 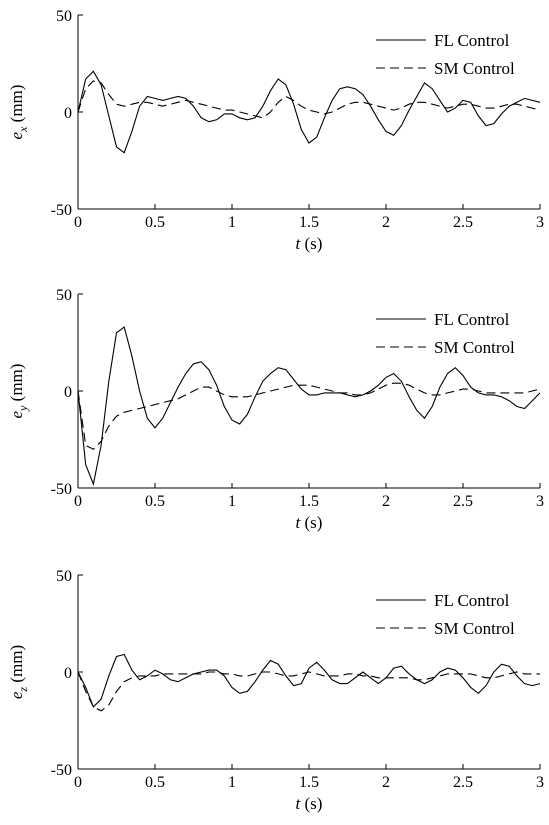 I want to click on y-axis-label: ex (mm), so click(x=18, y=112).